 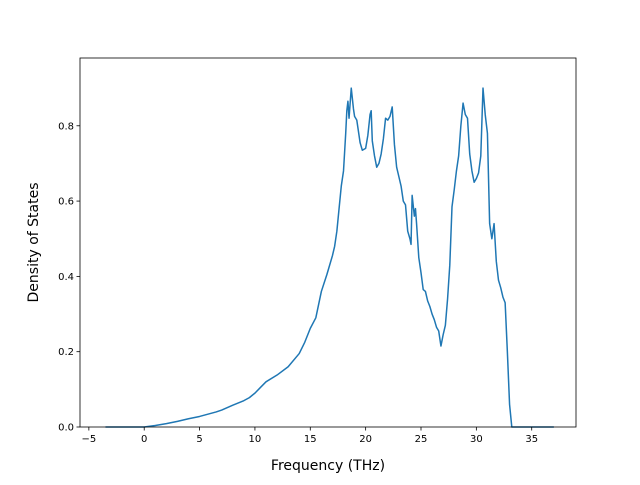 What do you see at coordinates (66, 277) in the screenshot?
I see `y-tick-label: 0.4` at bounding box center [66, 277].